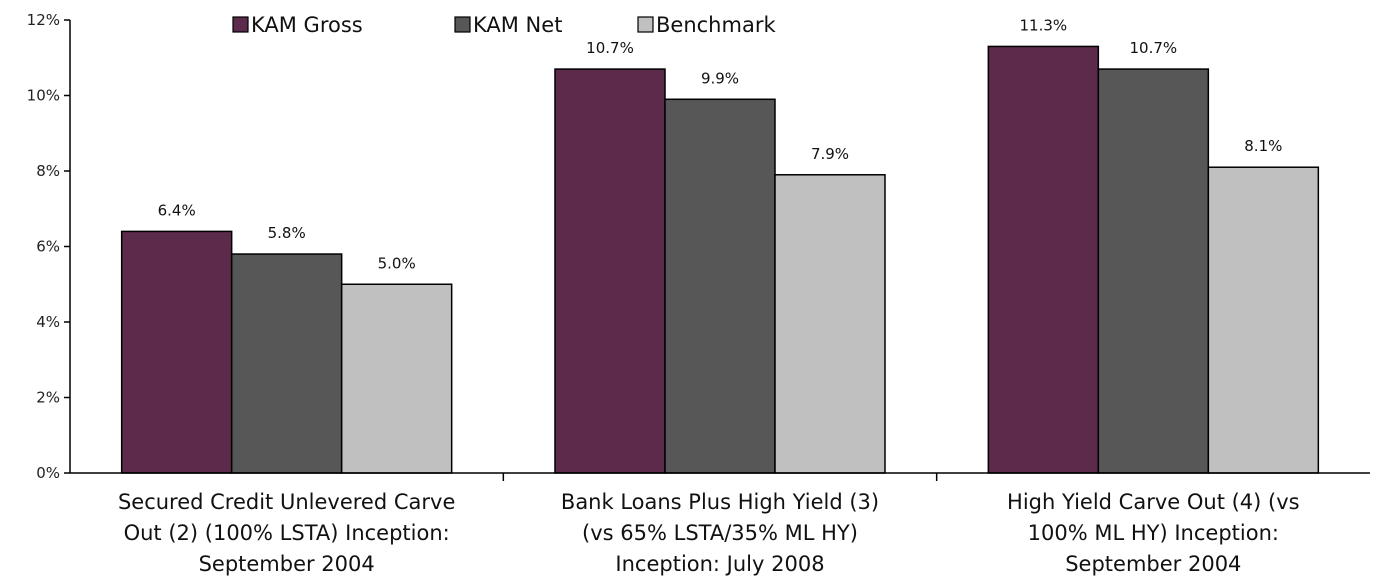  What do you see at coordinates (48, 322) in the screenshot?
I see `y-tick-label: 4%` at bounding box center [48, 322].